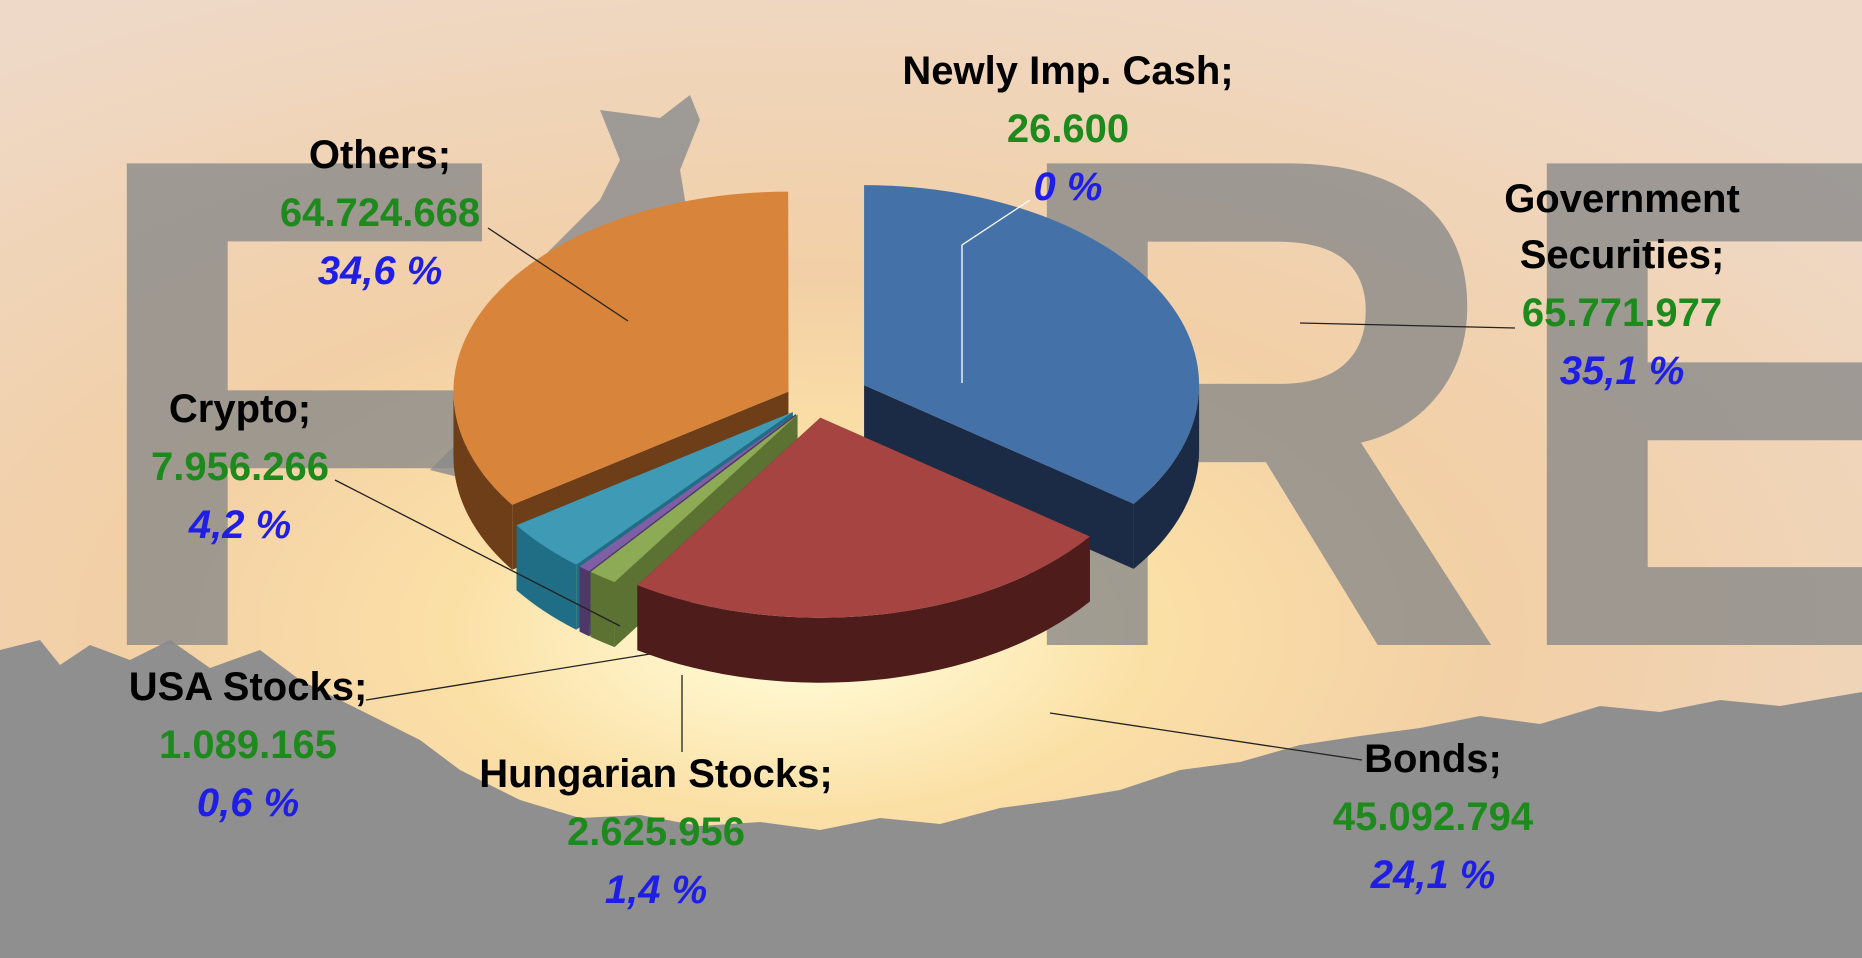  I want to click on label-bonds: Bonds; 45.092.794 24,1 %, so click(1433, 817).